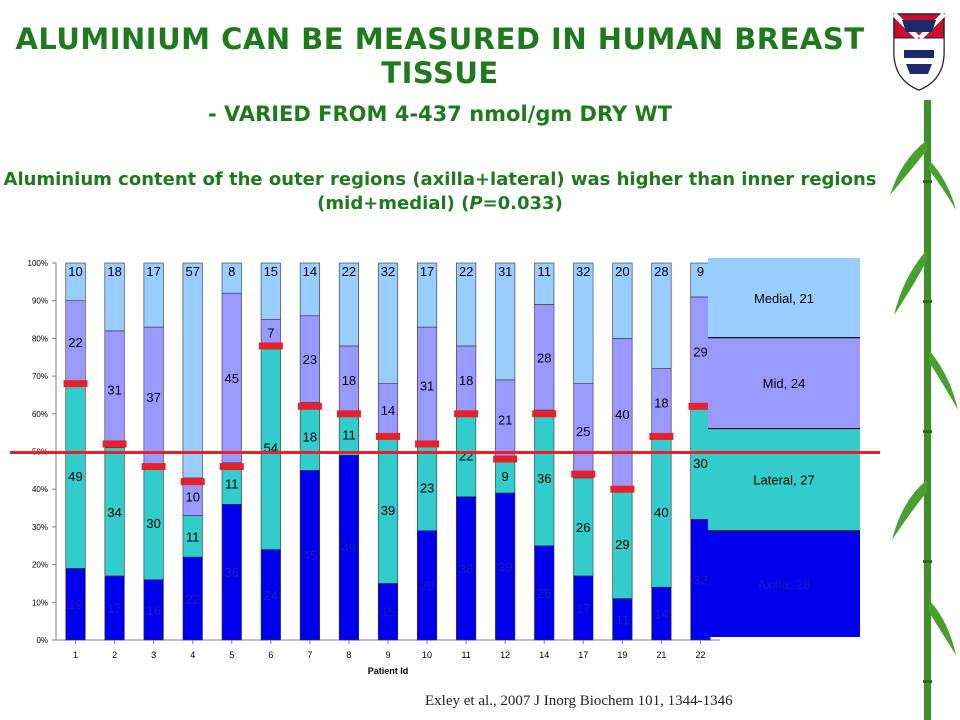  Describe the element at coordinates (919, 51) in the screenshot. I see `university-crest-icon` at that location.